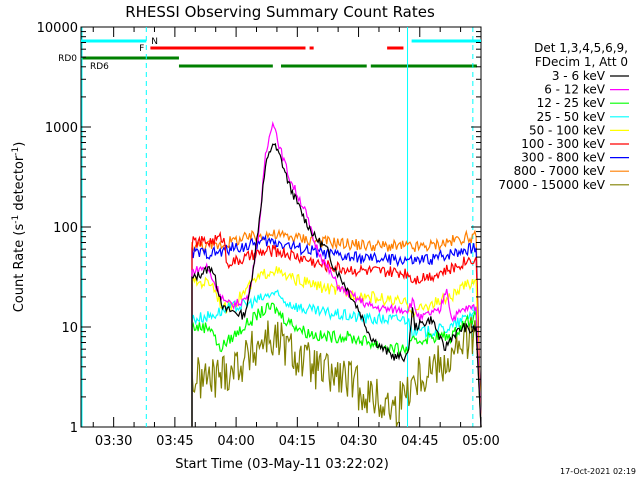 Image resolution: width=640 pixels, height=484 pixels. Describe the element at coordinates (67, 59) in the screenshot. I see `rd0-flag-label: RD0` at that location.